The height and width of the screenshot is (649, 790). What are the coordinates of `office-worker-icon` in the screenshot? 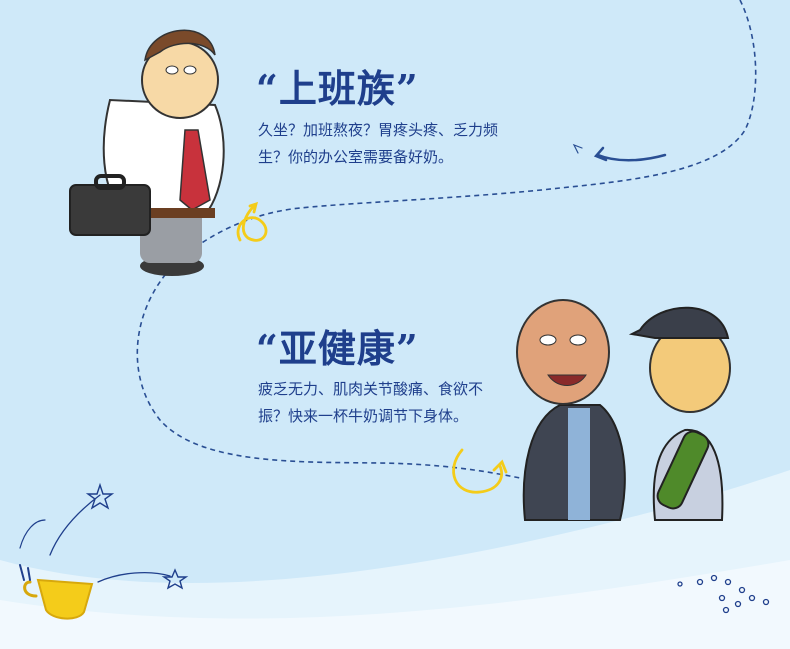 It's located at (147, 152).